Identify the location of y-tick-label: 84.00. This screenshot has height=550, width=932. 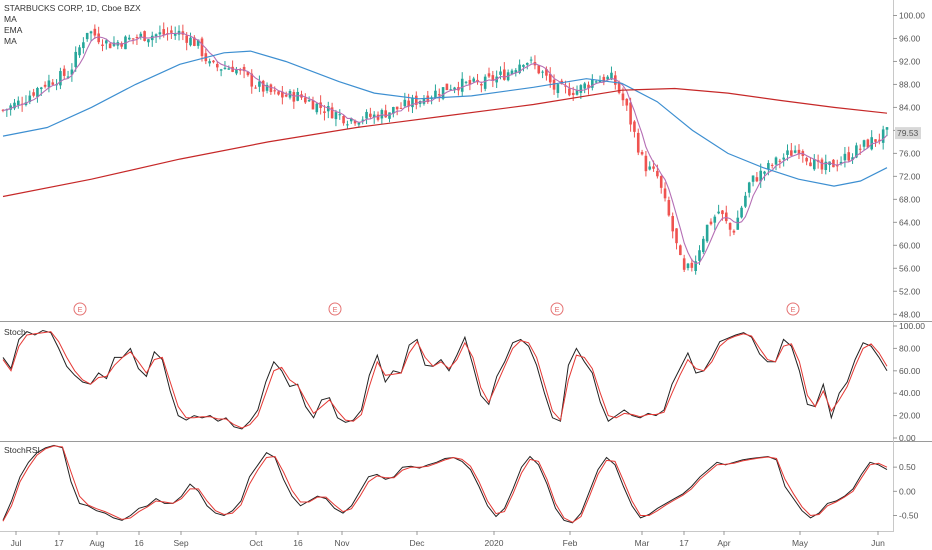
(910, 107).